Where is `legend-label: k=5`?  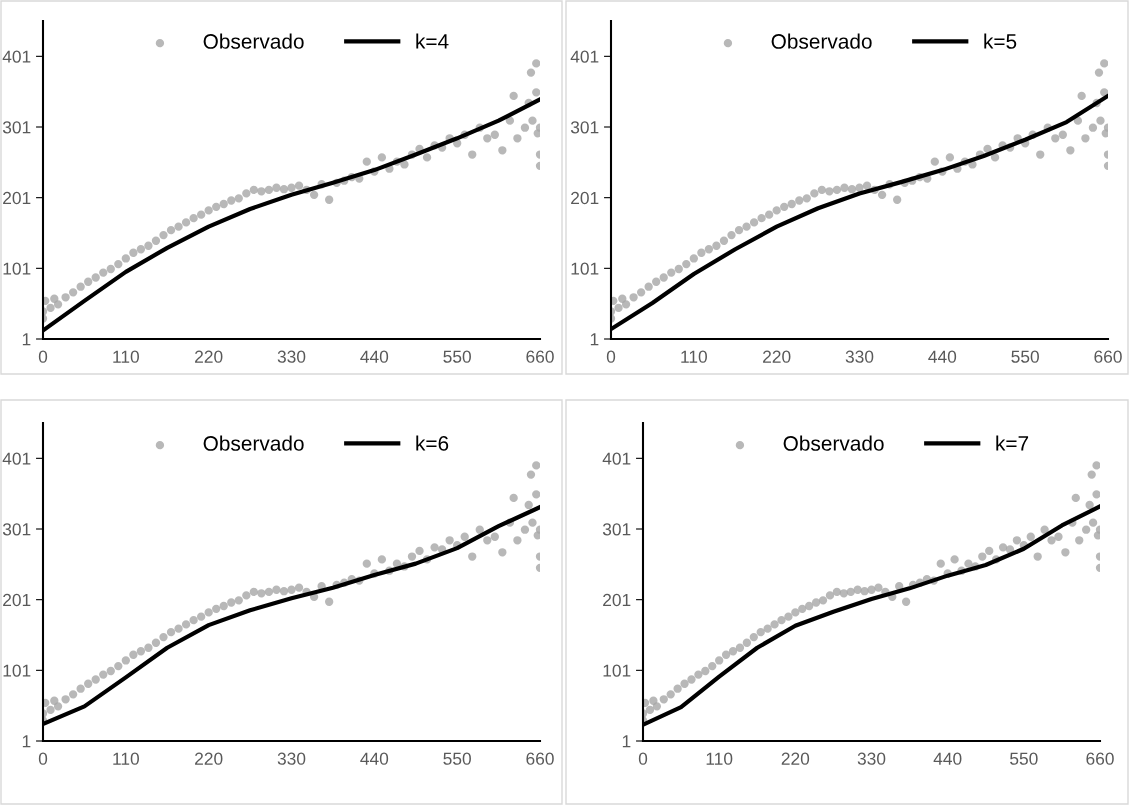
legend-label: k=5 is located at coordinates (1000, 41).